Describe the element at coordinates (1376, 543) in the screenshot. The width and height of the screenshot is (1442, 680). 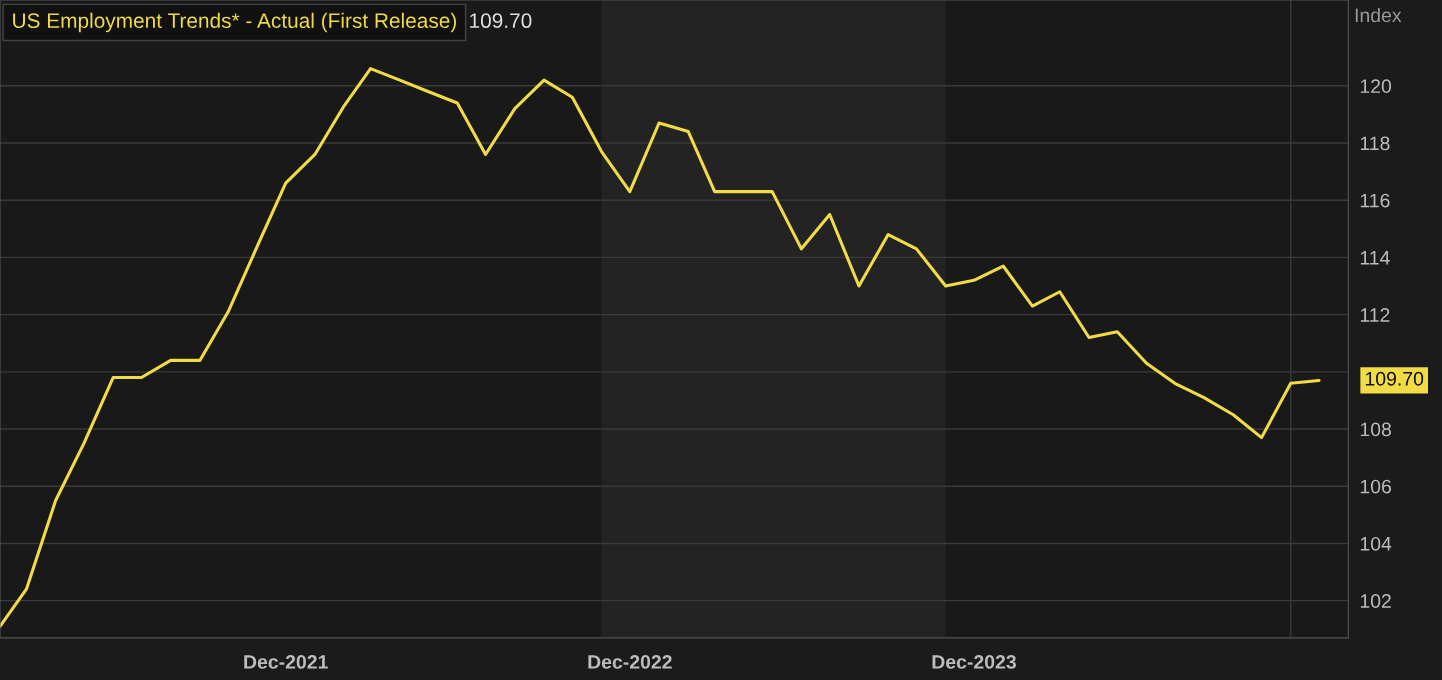
I see `y-tick-label: 104` at that location.